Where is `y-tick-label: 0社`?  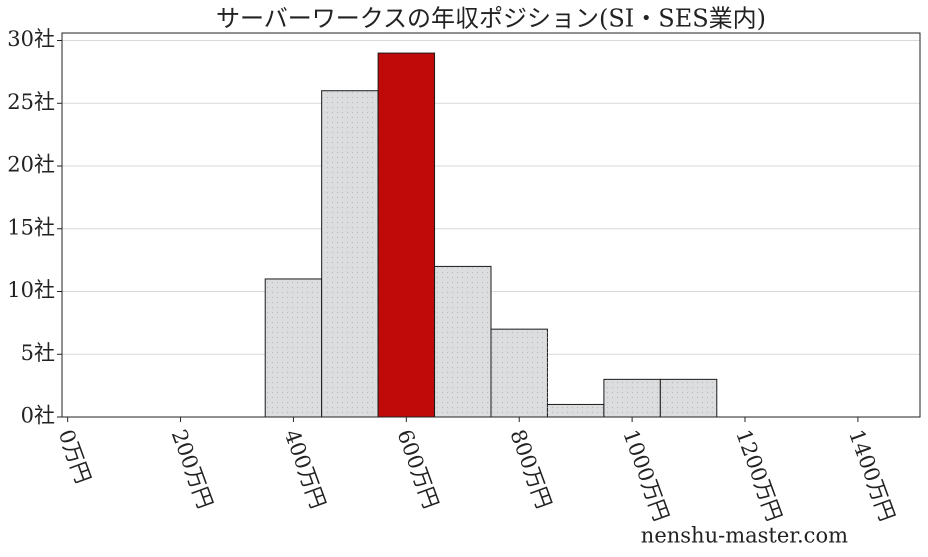 y-tick-label: 0社 is located at coordinates (38, 416).